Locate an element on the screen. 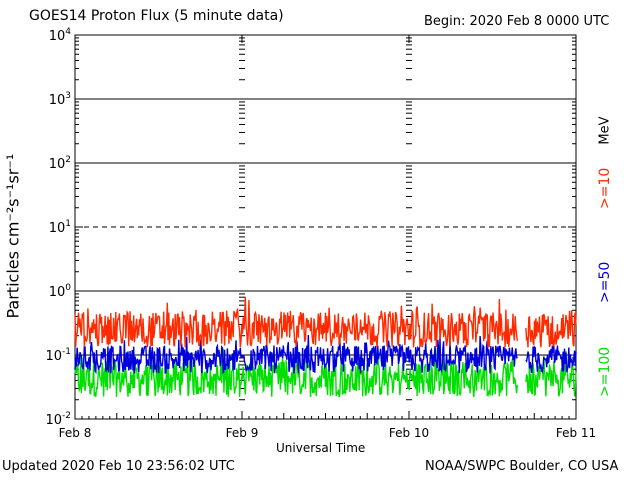 Image resolution: width=640 pixels, height=480 pixels. y-tick-label: 10² is located at coordinates (60, 163).